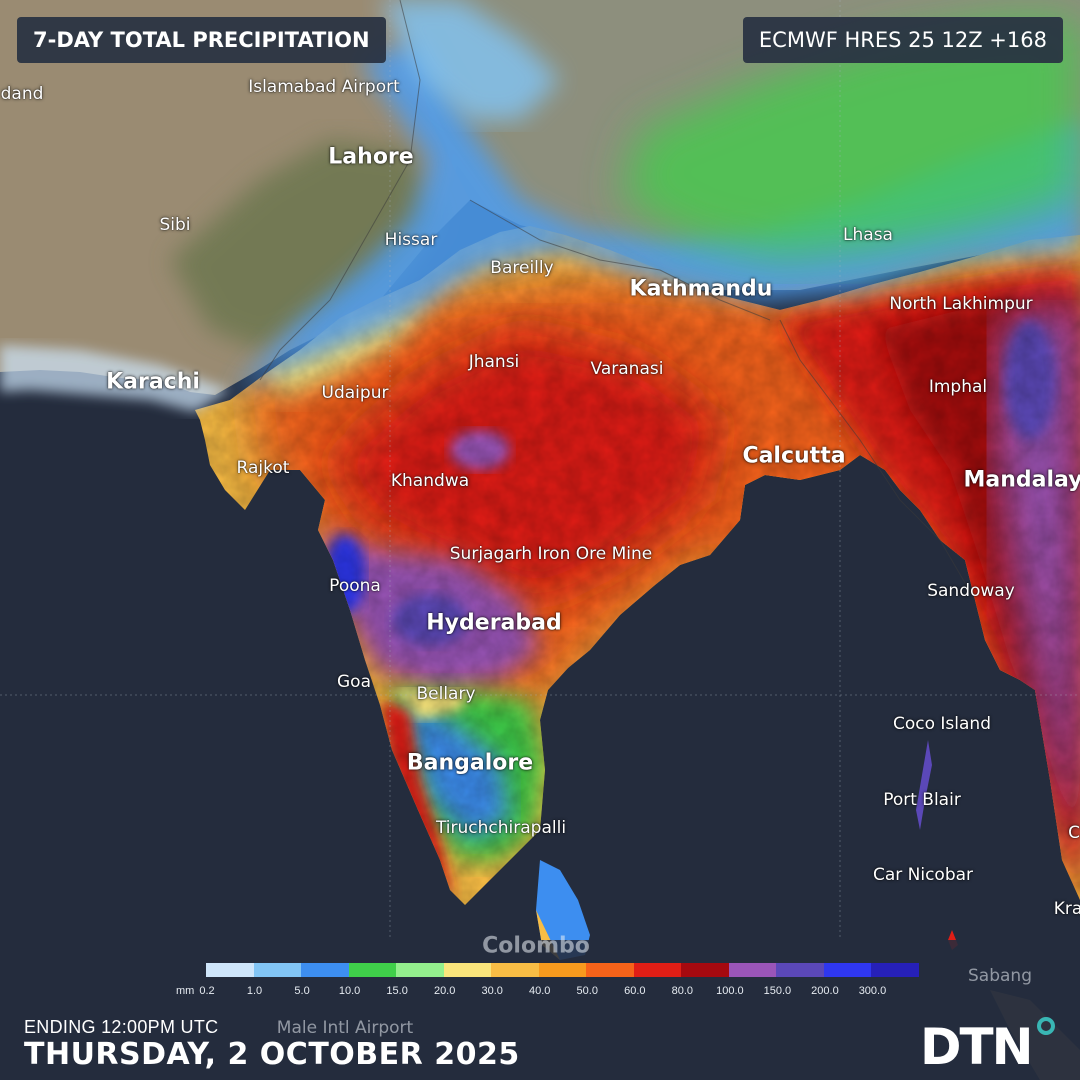 This screenshot has width=1080, height=1080. What do you see at coordinates (923, 875) in the screenshot?
I see `place-label-car-nicobar: Car Nicobar` at bounding box center [923, 875].